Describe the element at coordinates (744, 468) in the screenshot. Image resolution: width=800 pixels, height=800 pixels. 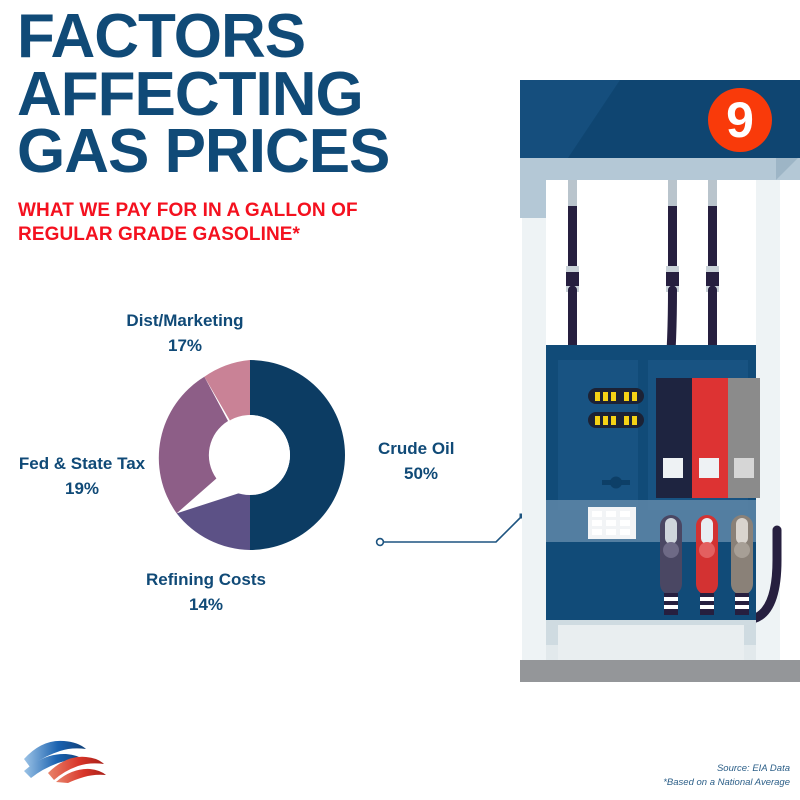
I see `grade-button-gray` at that location.